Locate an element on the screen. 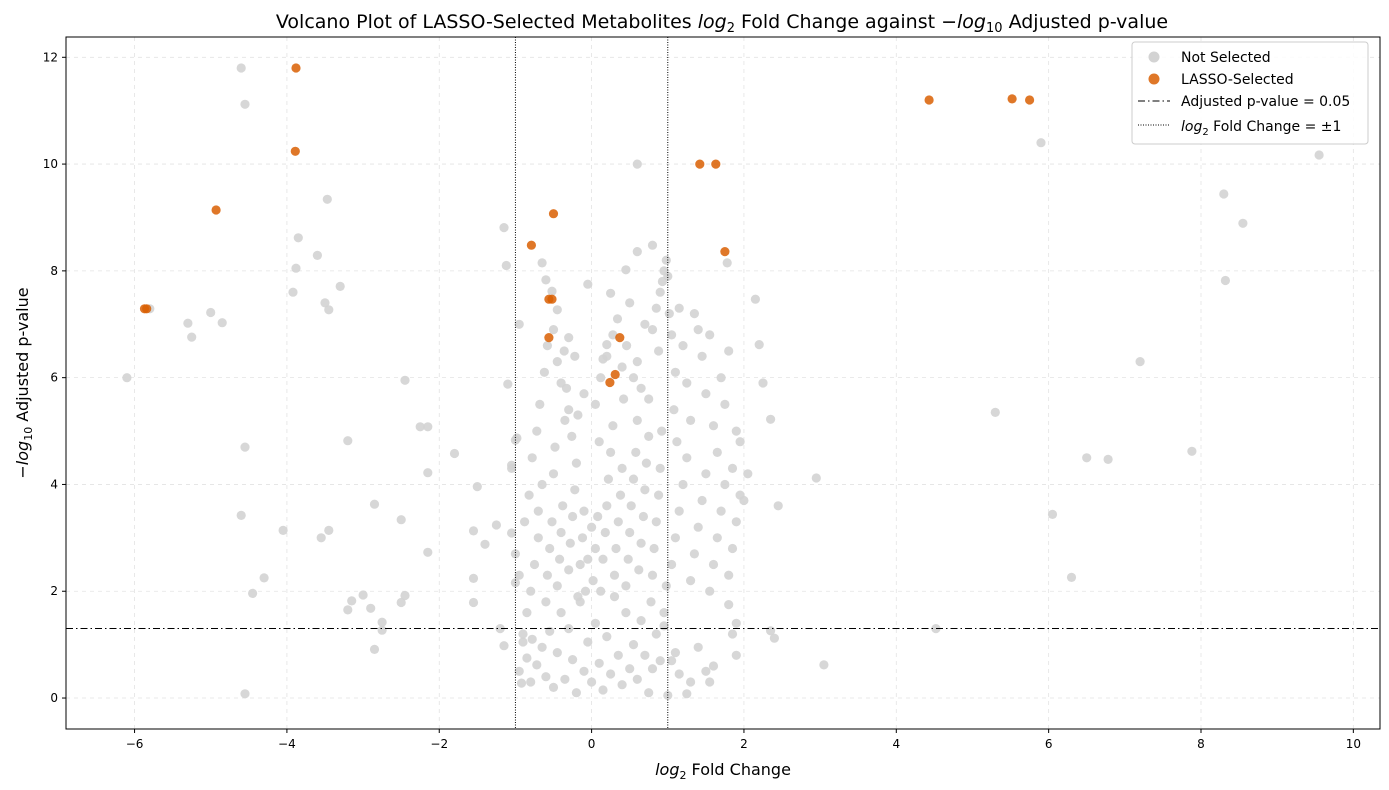  x-tick-label: 2 is located at coordinates (744, 744).